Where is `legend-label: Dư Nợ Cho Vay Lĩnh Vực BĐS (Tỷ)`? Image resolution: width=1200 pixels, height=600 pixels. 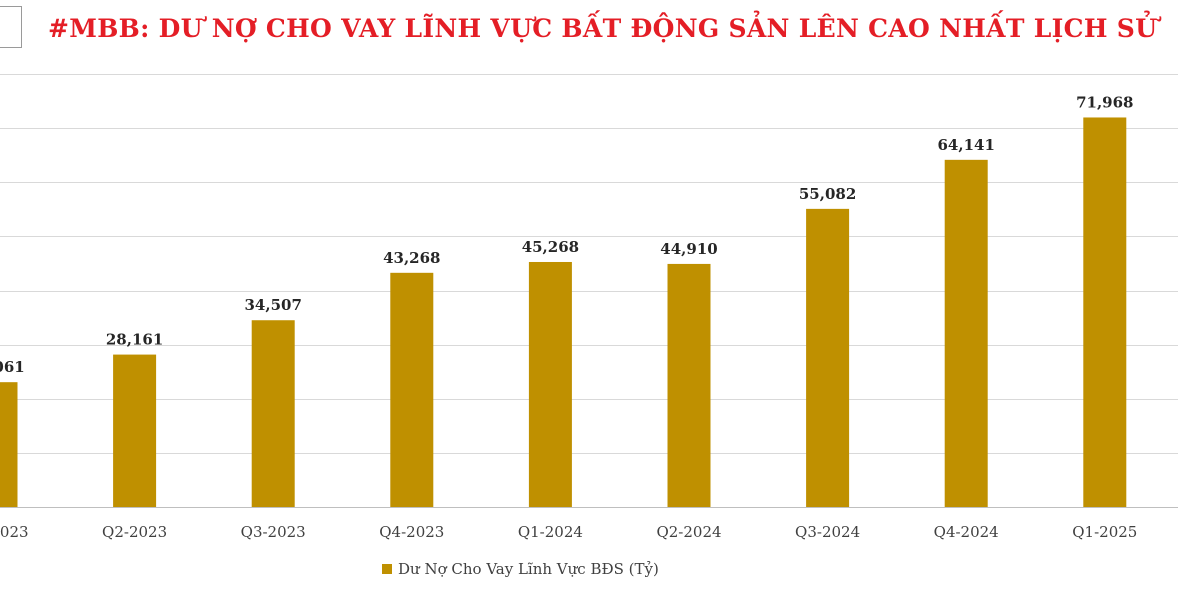
legend-label: Dư Nợ Cho Vay Lĩnh Vực BĐS (Tỷ) is located at coordinates (528, 569).